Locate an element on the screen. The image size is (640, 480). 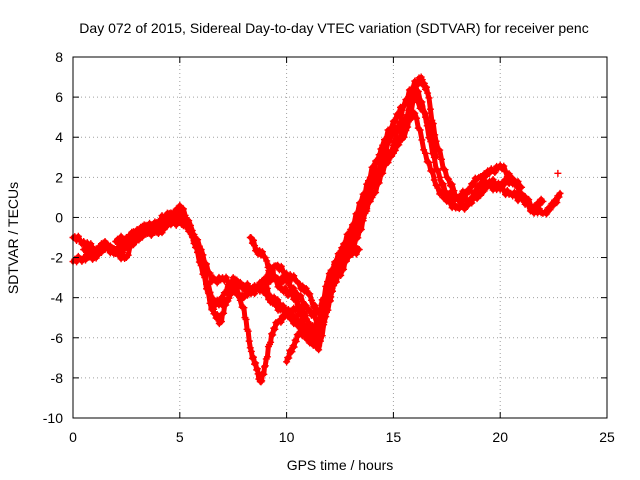
y-tick-label: 6 is located at coordinates (59, 97).